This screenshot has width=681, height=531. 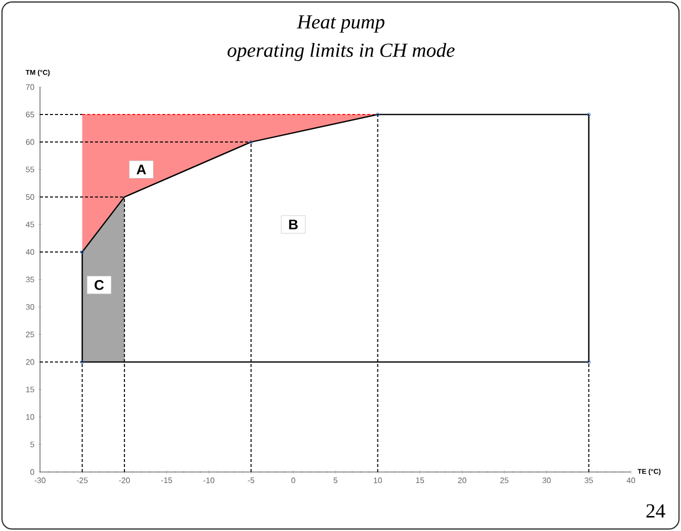 I want to click on chart-title: Heat pump, so click(x=340, y=24).